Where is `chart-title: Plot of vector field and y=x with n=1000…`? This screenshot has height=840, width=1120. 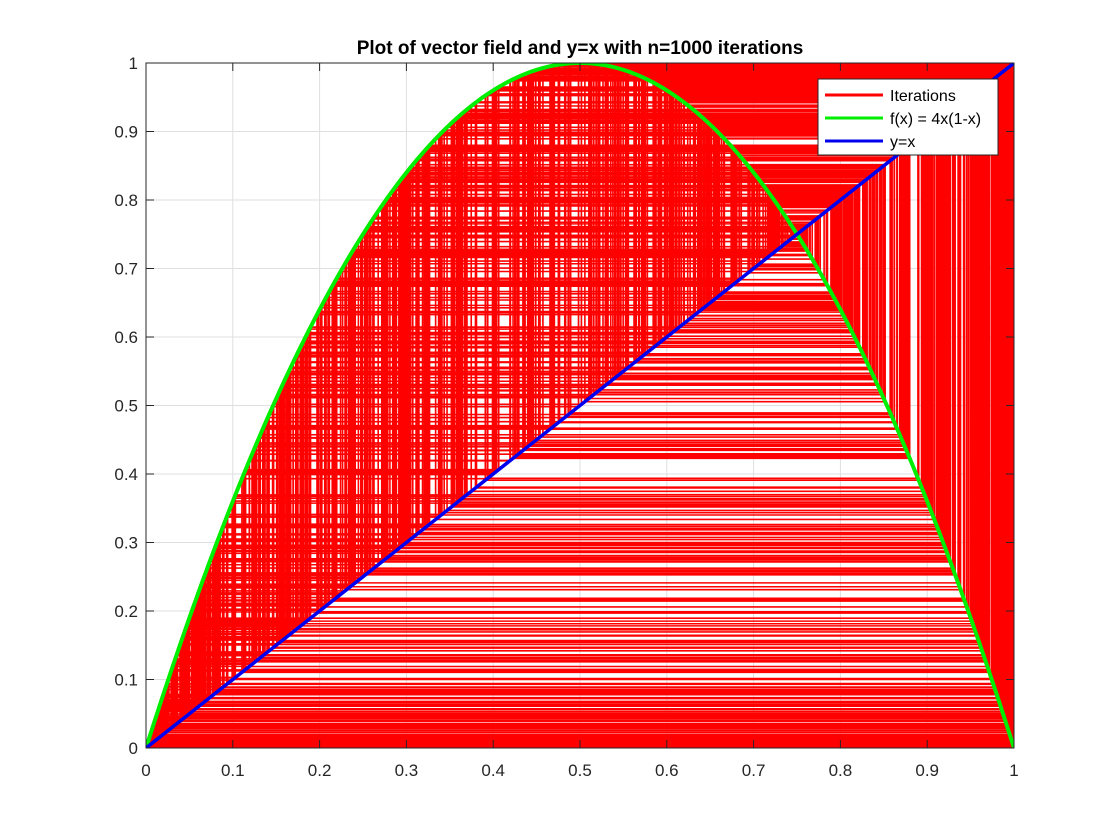 chart-title: Plot of vector field and y=x with n=1000… is located at coordinates (580, 48).